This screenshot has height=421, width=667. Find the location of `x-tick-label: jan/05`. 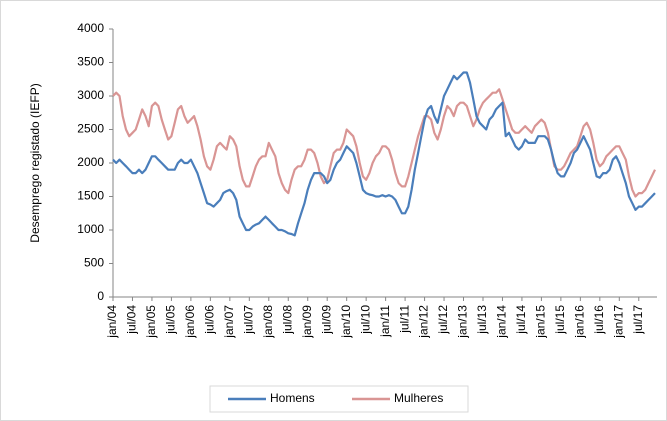

x-tick-label: jan/05 is located at coordinates (151, 322).